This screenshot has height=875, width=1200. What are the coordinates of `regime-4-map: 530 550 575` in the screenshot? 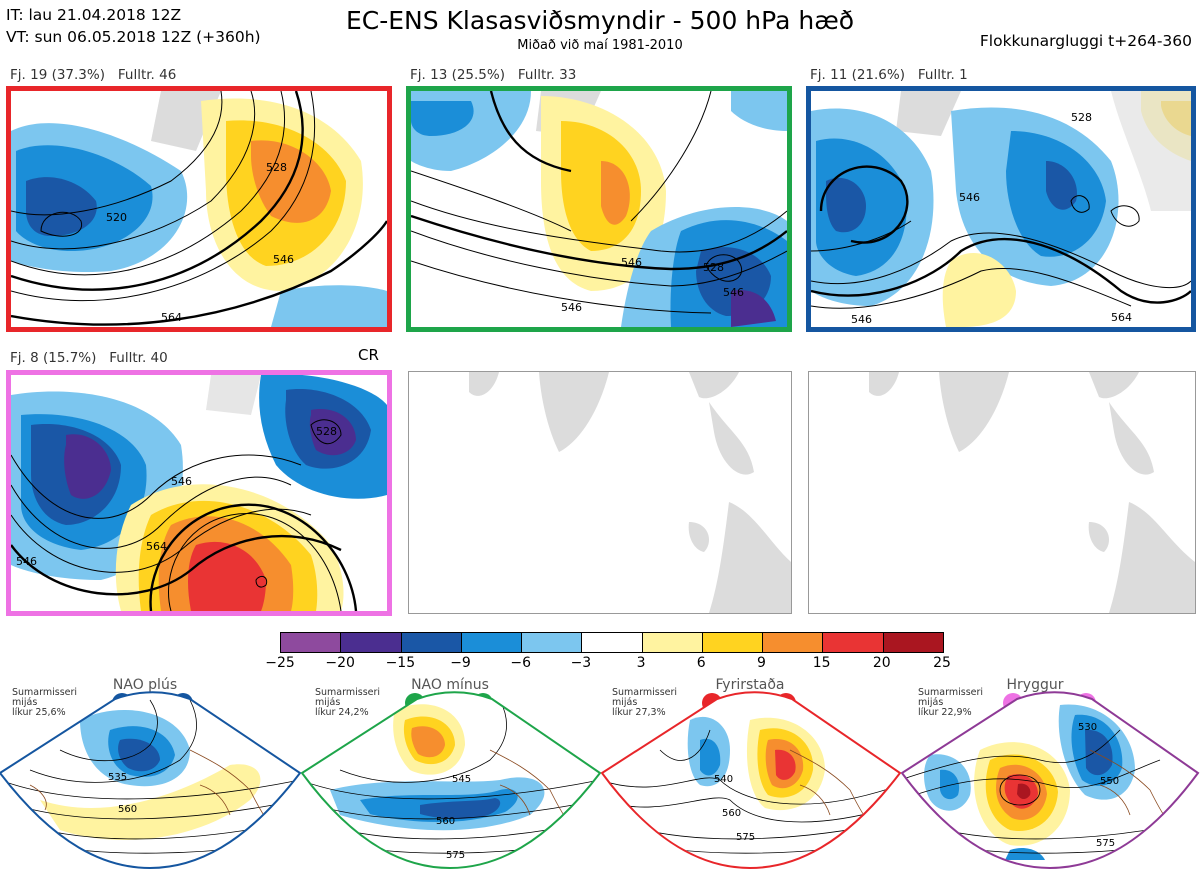 It's located at (1050, 780).